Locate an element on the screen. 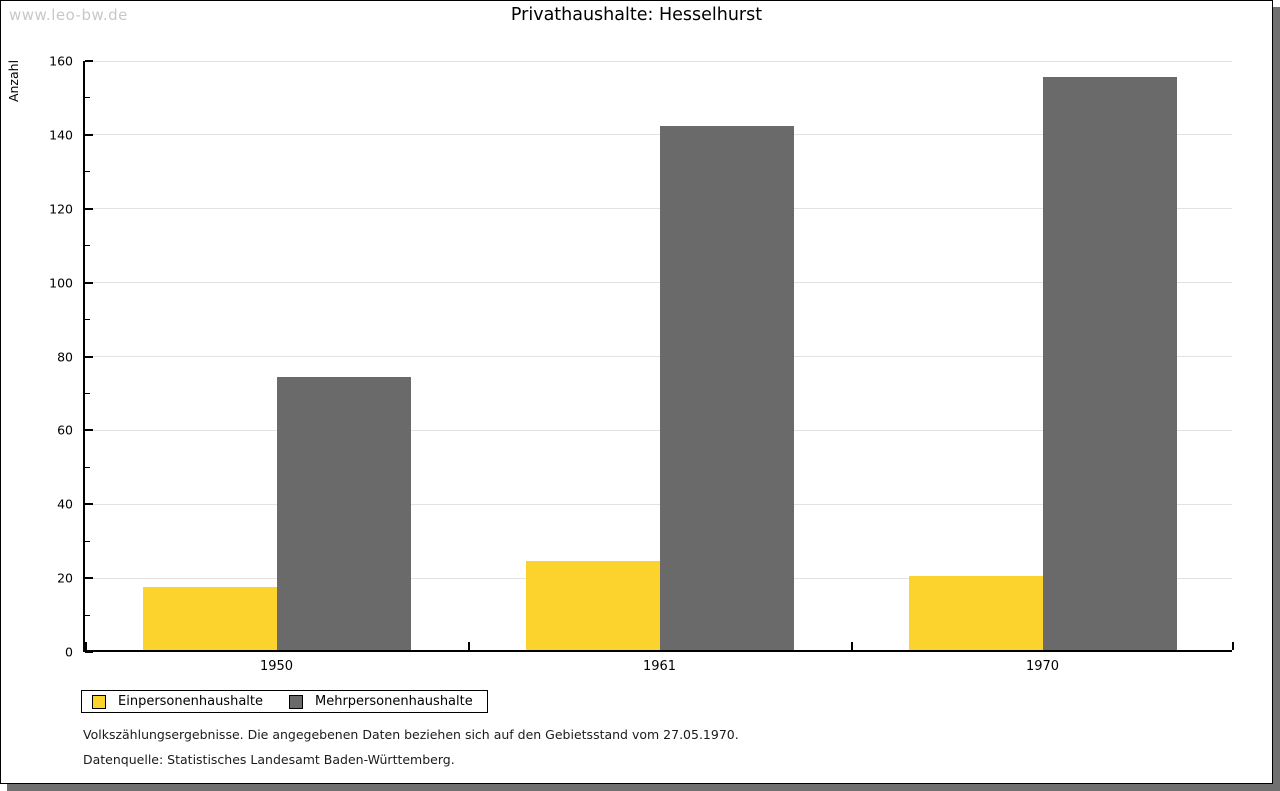 The image size is (1280, 791). bar-mehrpersonenhaushalte-1950 is located at coordinates (343, 513).